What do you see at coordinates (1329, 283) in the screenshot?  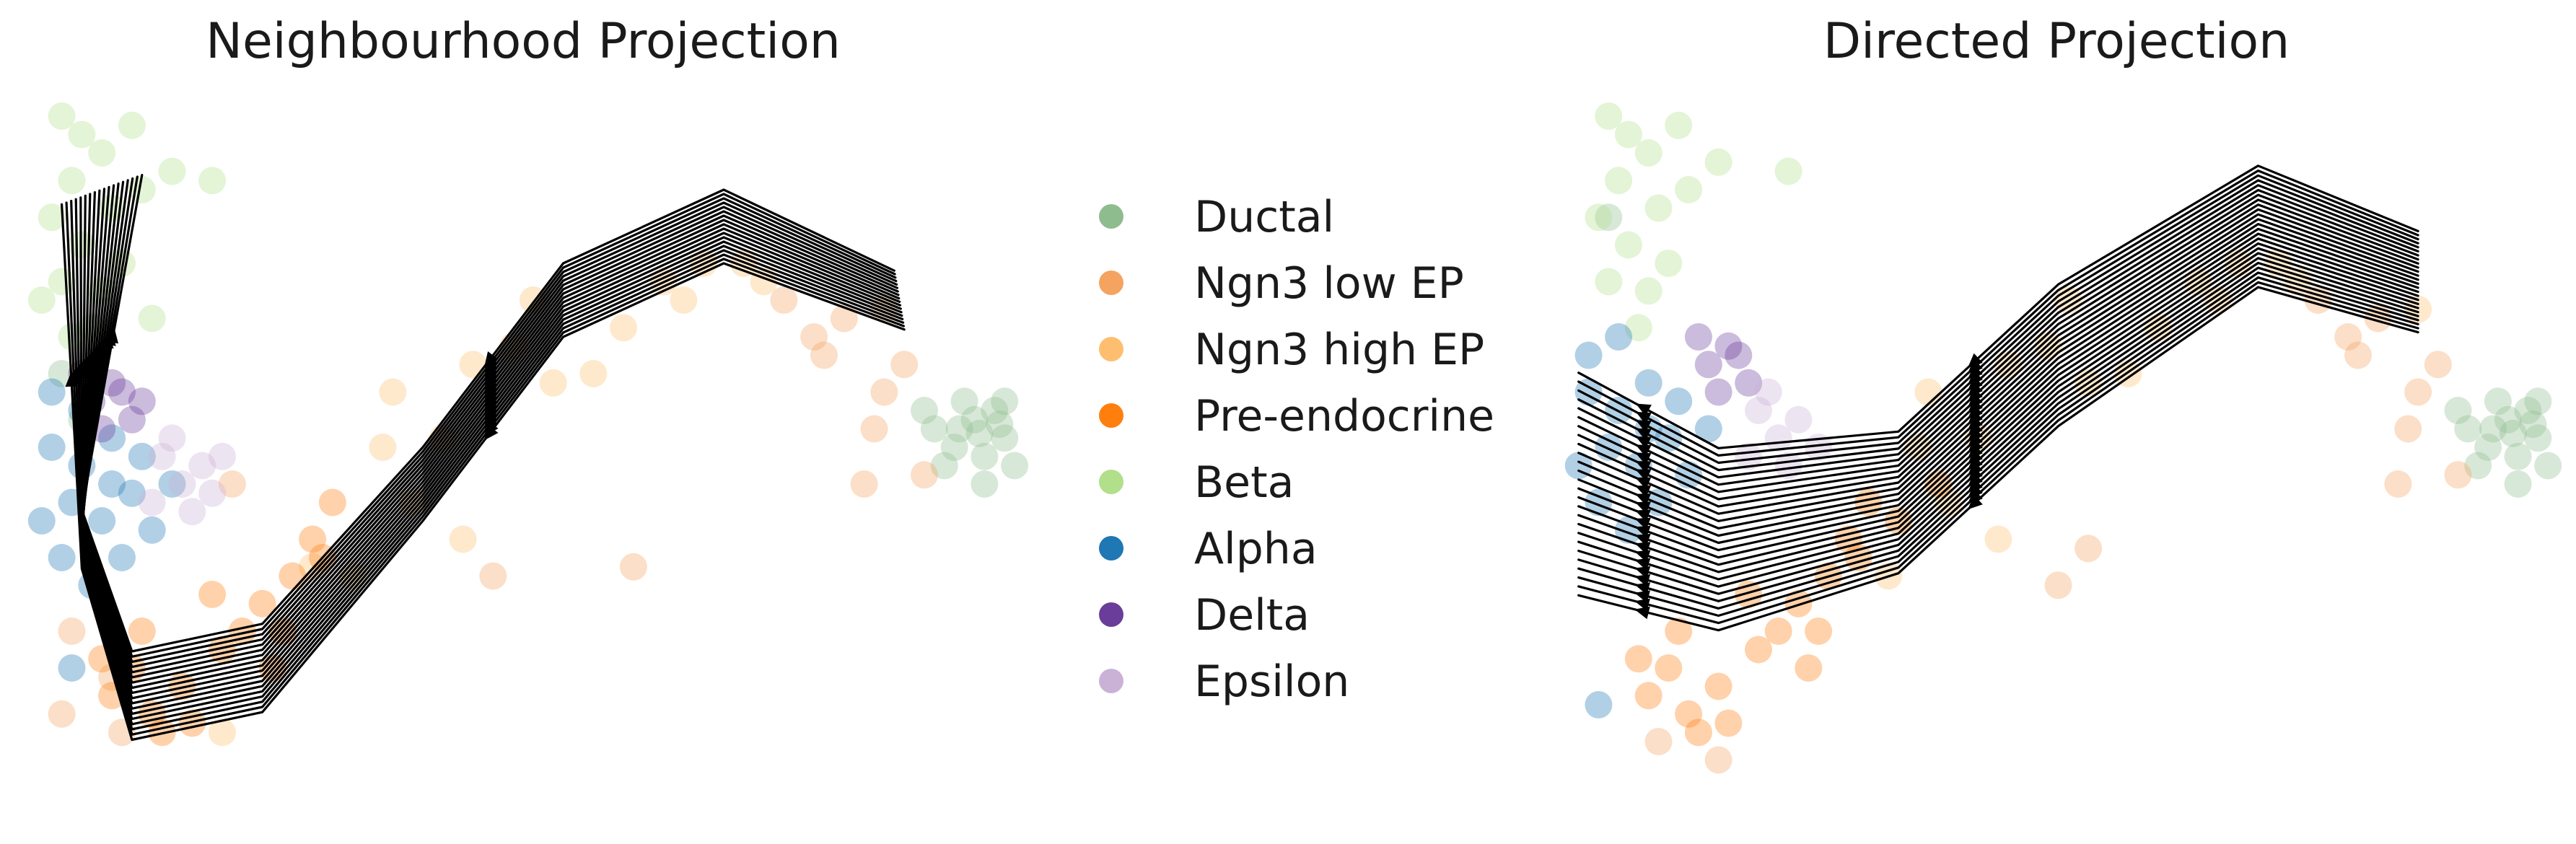 I see `legend-label-ngn3-low-ep: Ngn3 low EP` at bounding box center [1329, 283].